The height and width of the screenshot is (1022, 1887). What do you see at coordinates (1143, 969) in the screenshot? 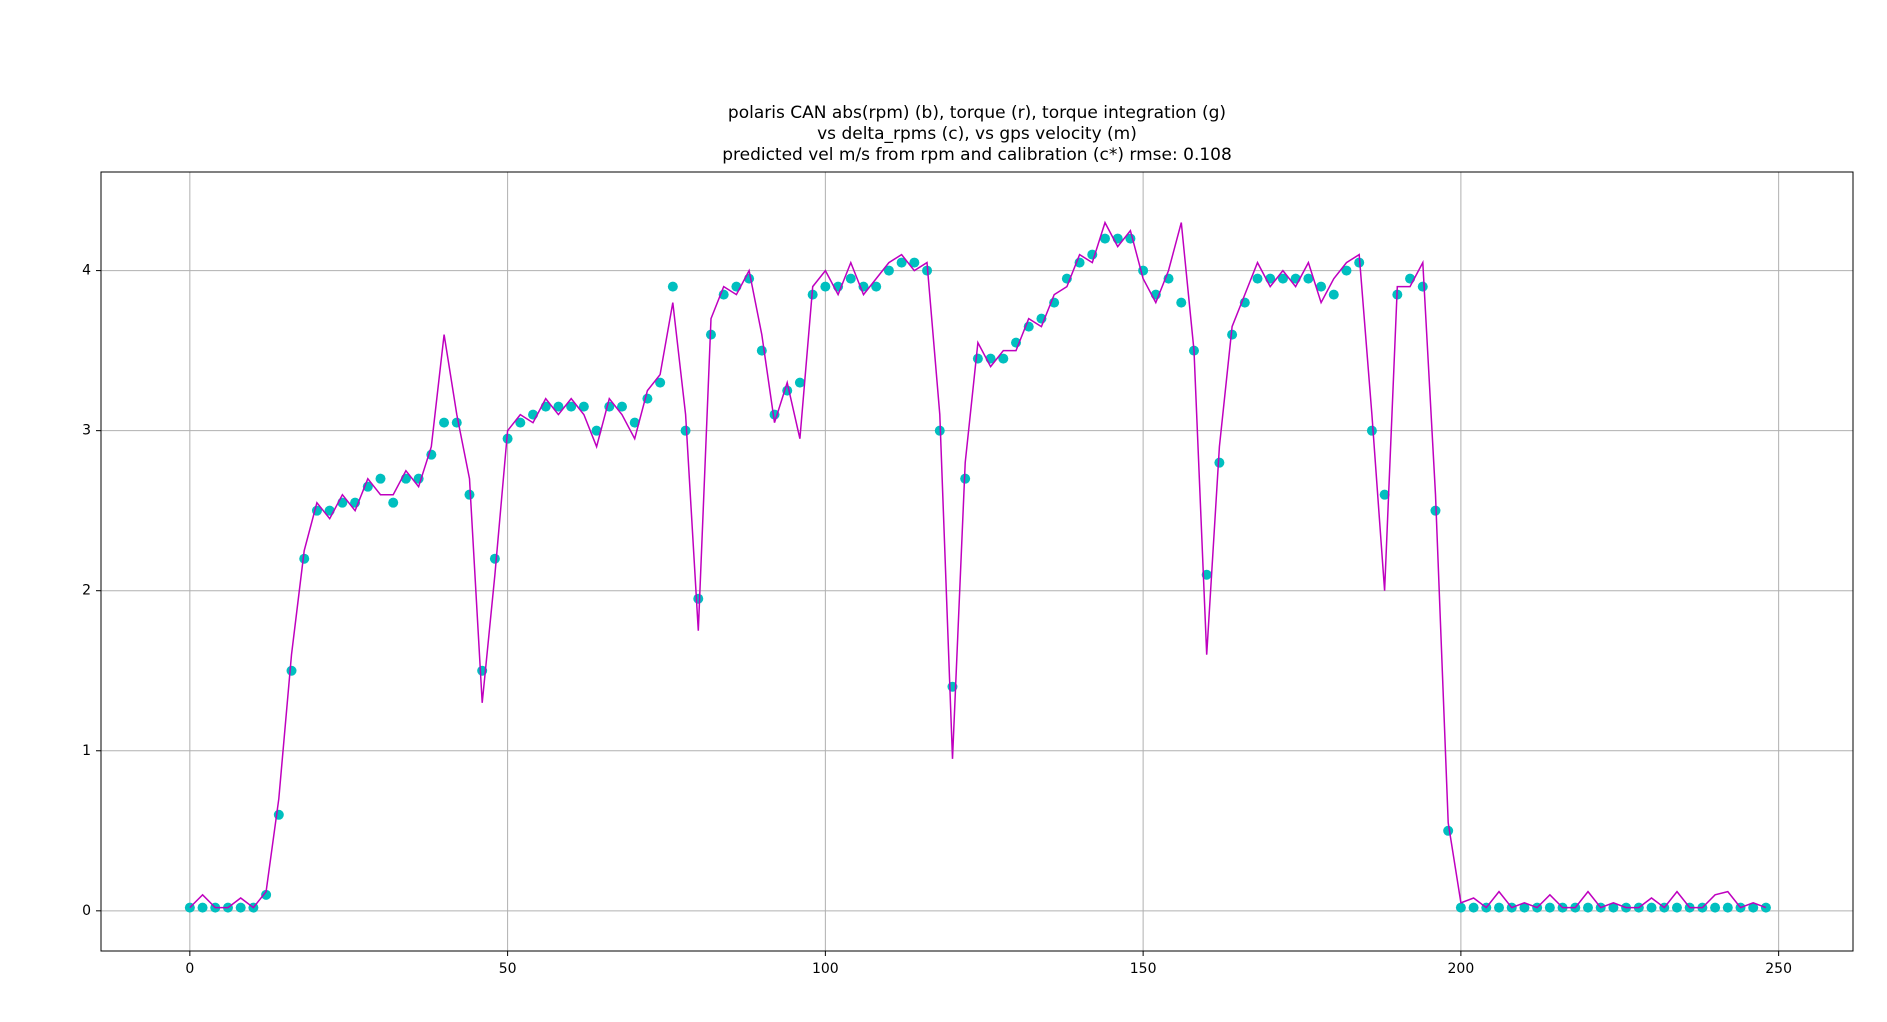
I see `x-tick-label: 150` at bounding box center [1143, 969].